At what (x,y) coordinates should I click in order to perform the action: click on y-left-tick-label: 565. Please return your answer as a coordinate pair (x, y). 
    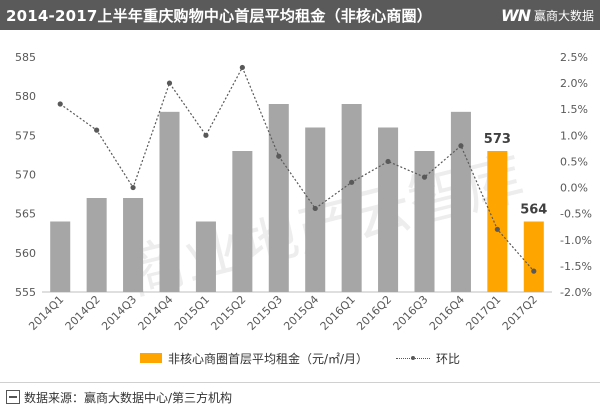
    Looking at the image, I should click on (25, 214).